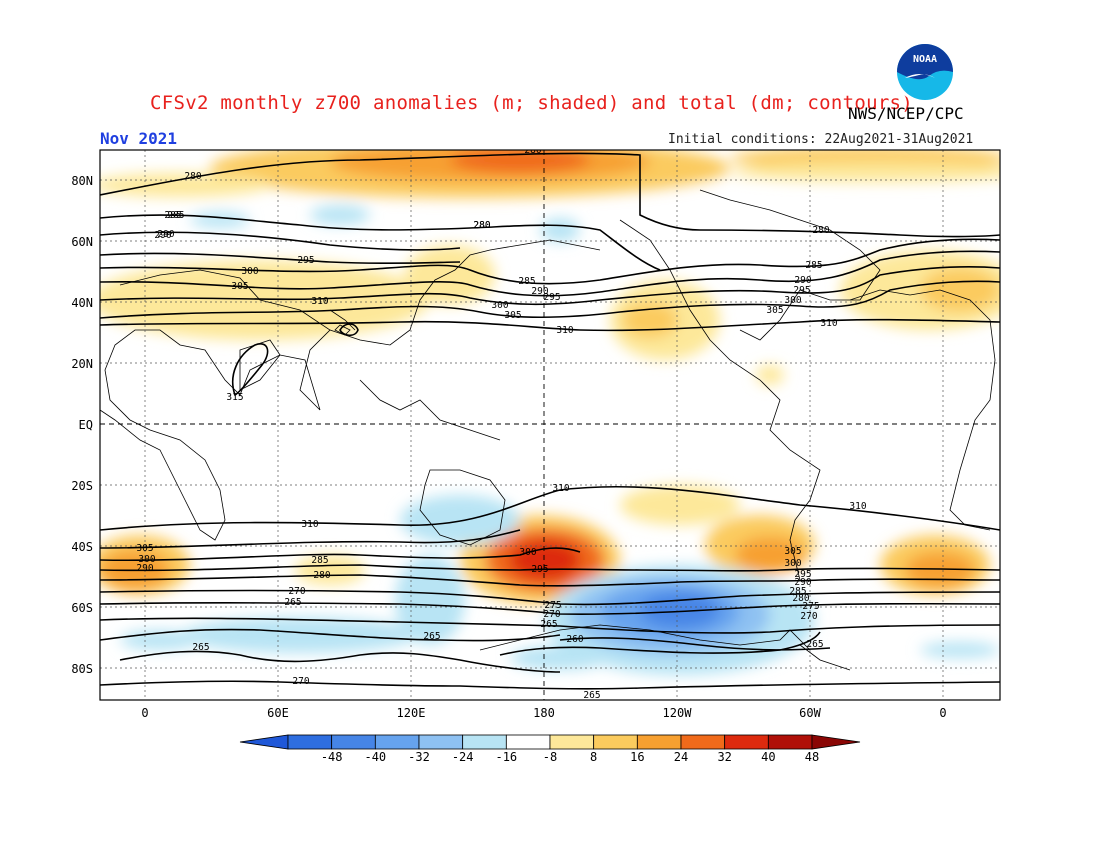 The height and width of the screenshot is (850, 1100). I want to click on lat-label: 40N, so click(82, 303).